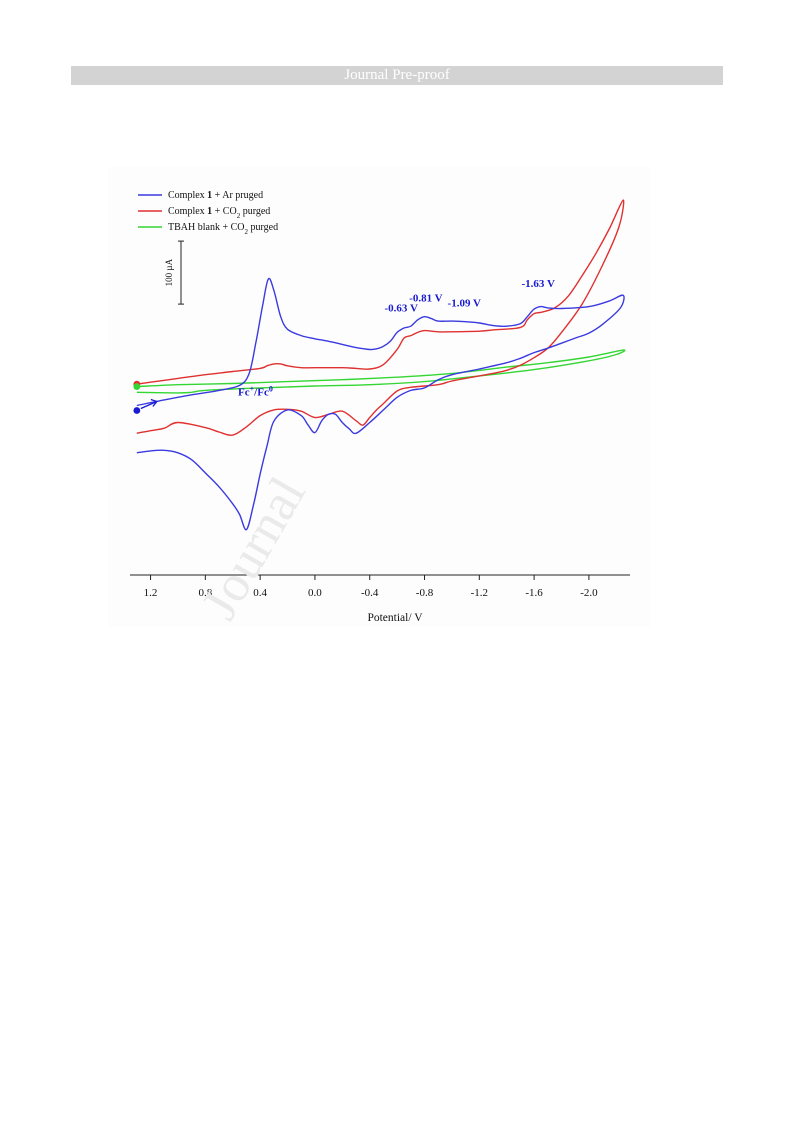 This screenshot has width=793, height=1123. I want to click on journal-header-bar: Journal Pre-proof, so click(397, 75).